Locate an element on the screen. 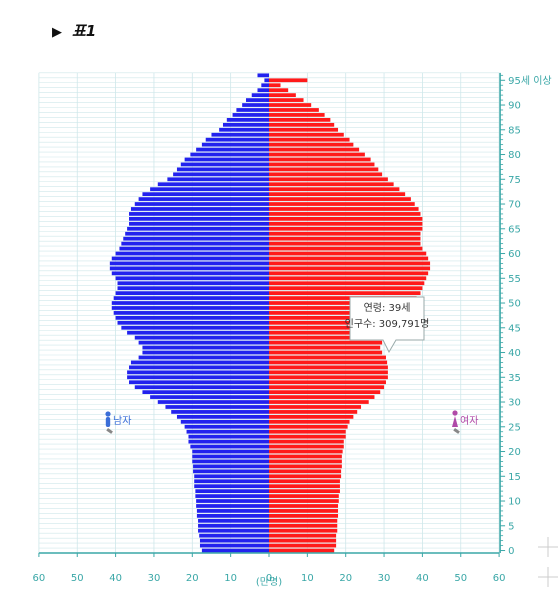 The width and height of the screenshot is (560, 607). y-tick-label: 25 is located at coordinates (514, 427).